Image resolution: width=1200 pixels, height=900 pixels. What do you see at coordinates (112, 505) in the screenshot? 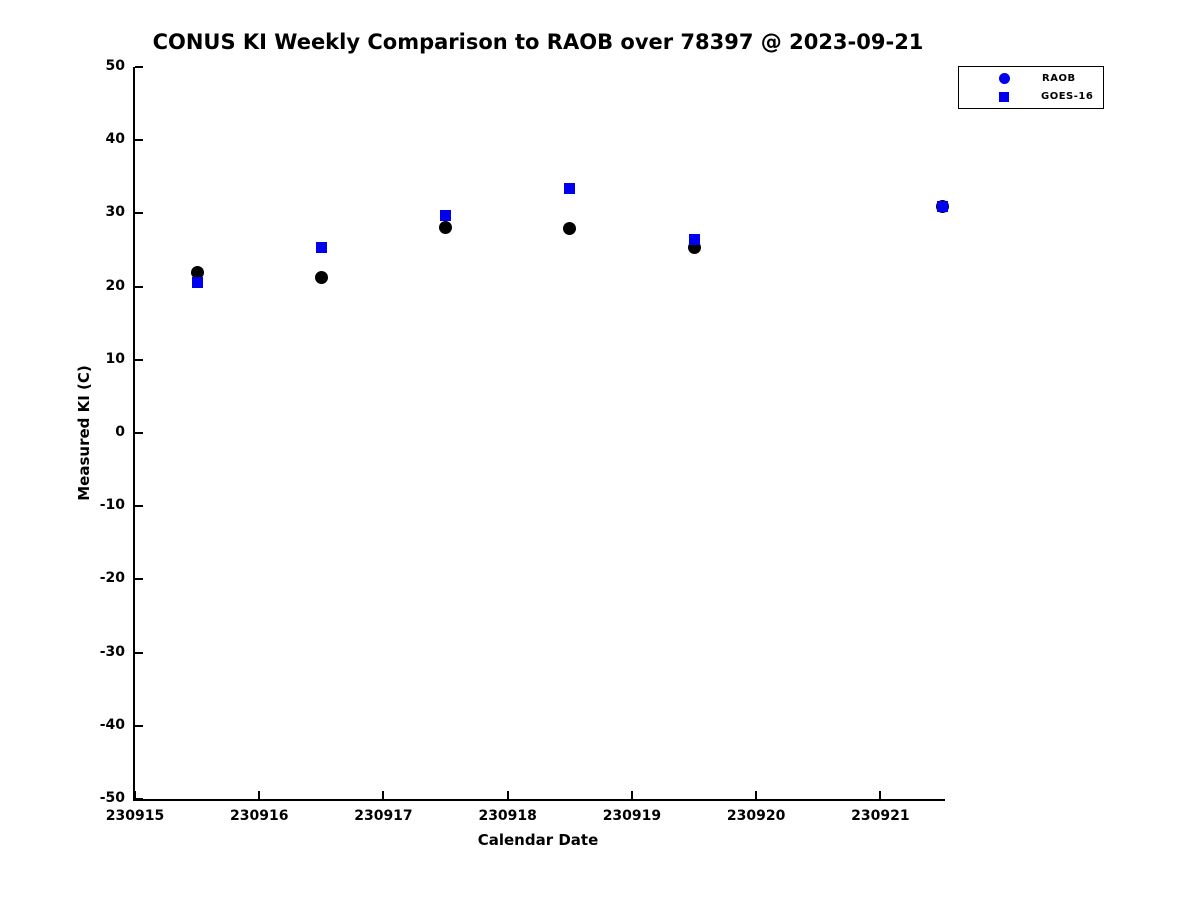
I see `y-tick-label: -10` at bounding box center [112, 505].